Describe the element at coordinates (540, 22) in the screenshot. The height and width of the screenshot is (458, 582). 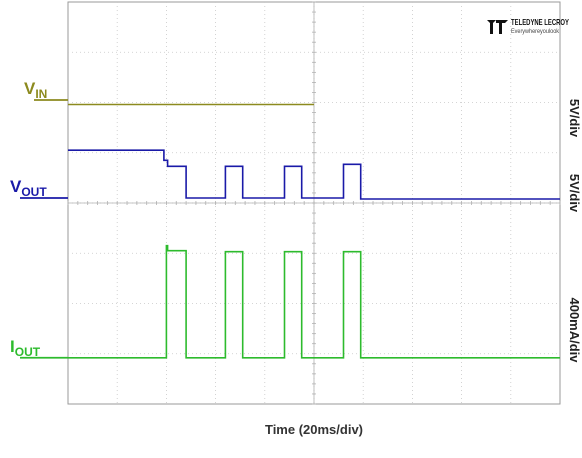
I see `brand-name: TELEDYNE LECROY` at that location.